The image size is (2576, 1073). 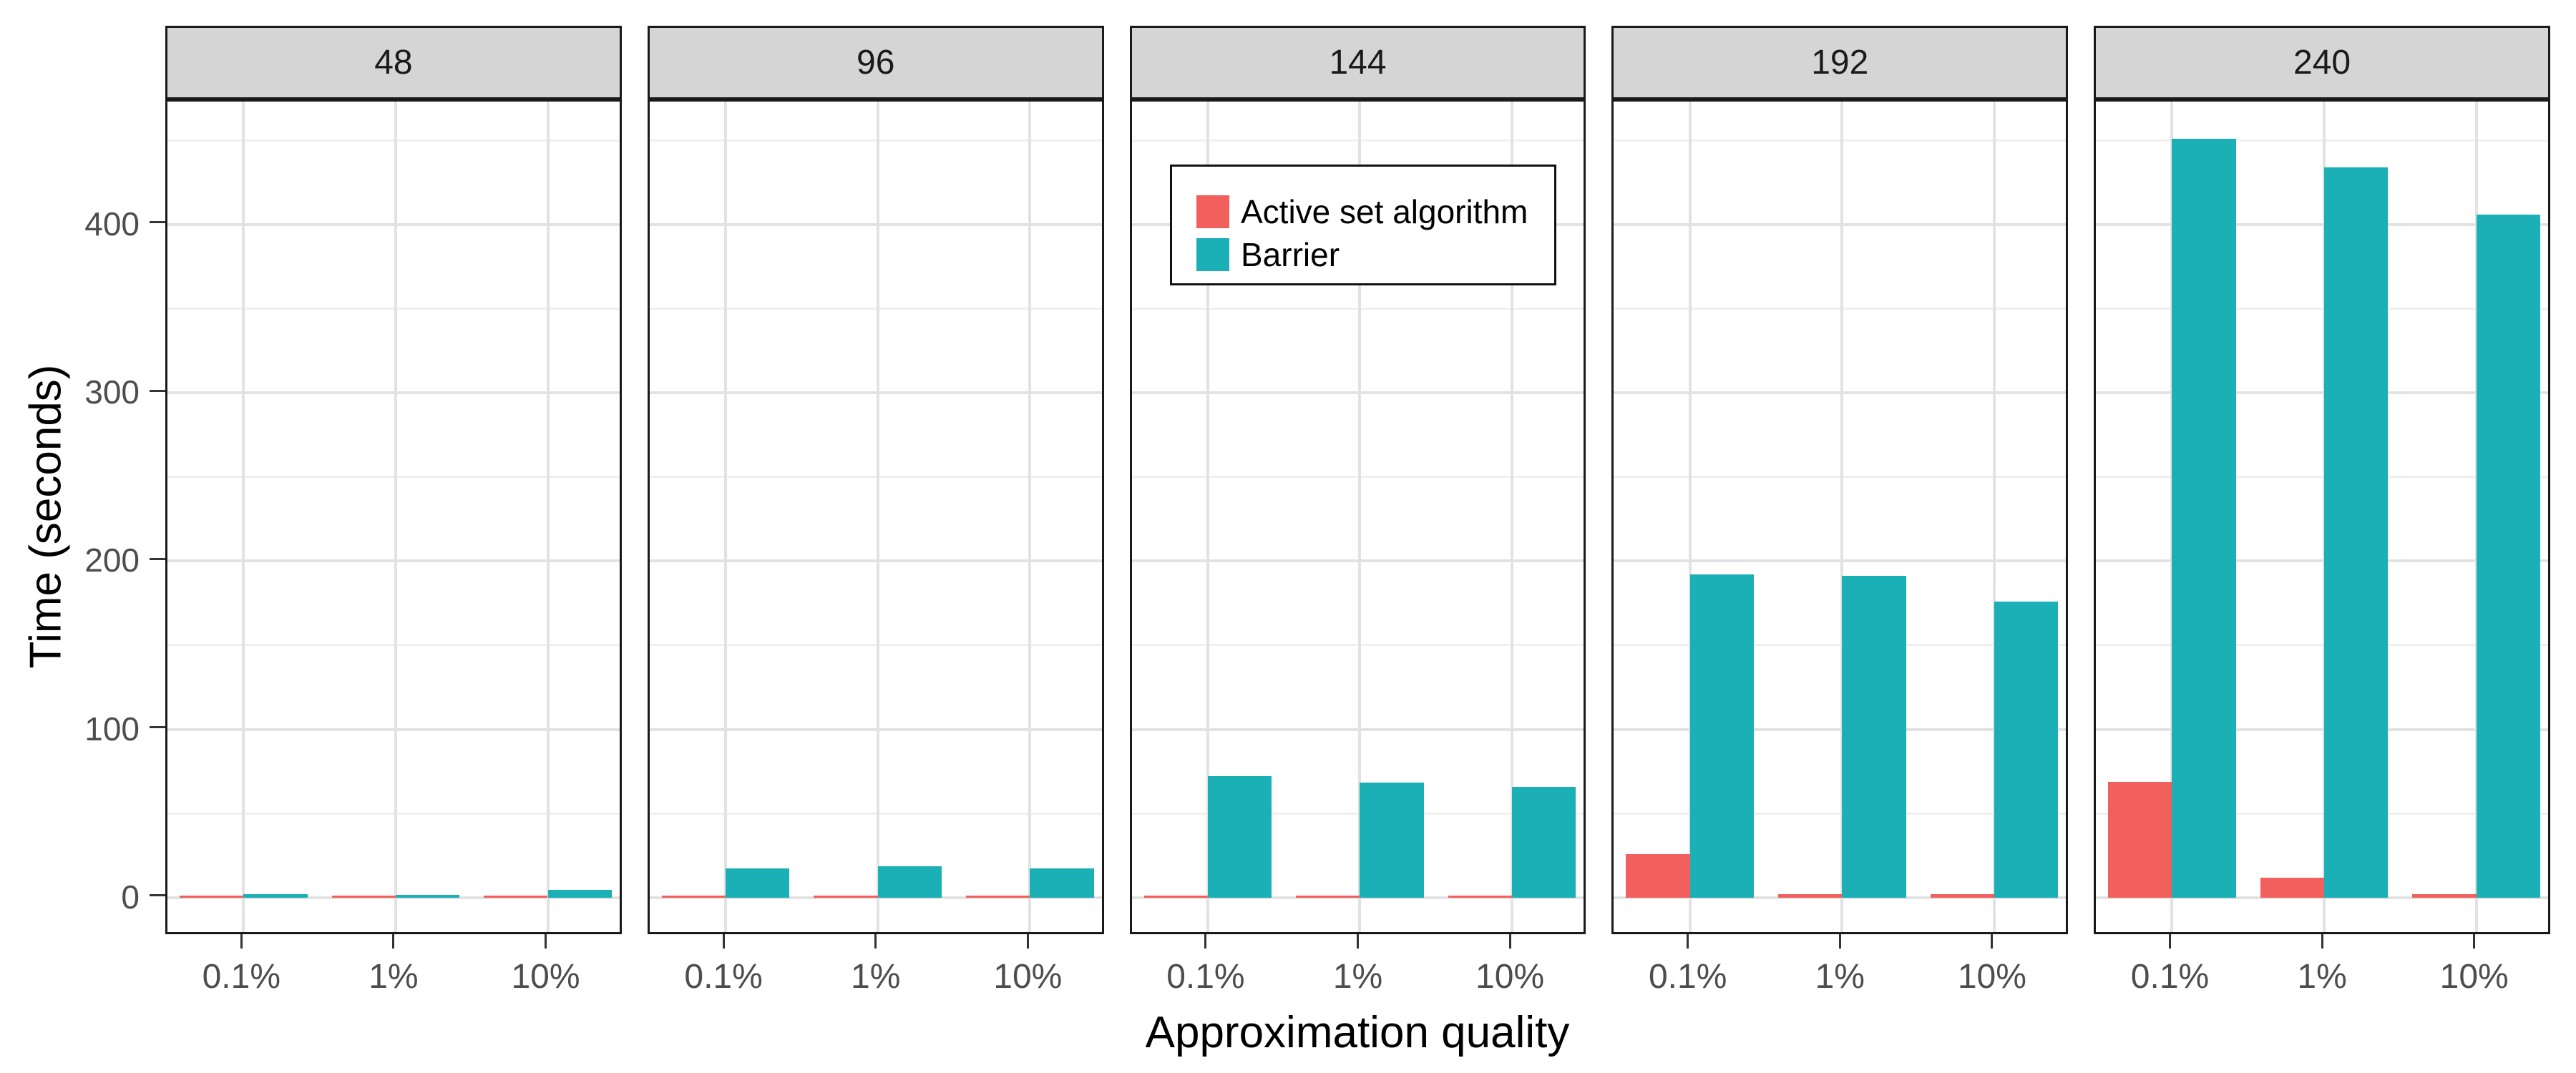 I want to click on facet-strip: 48, so click(x=393, y=62).